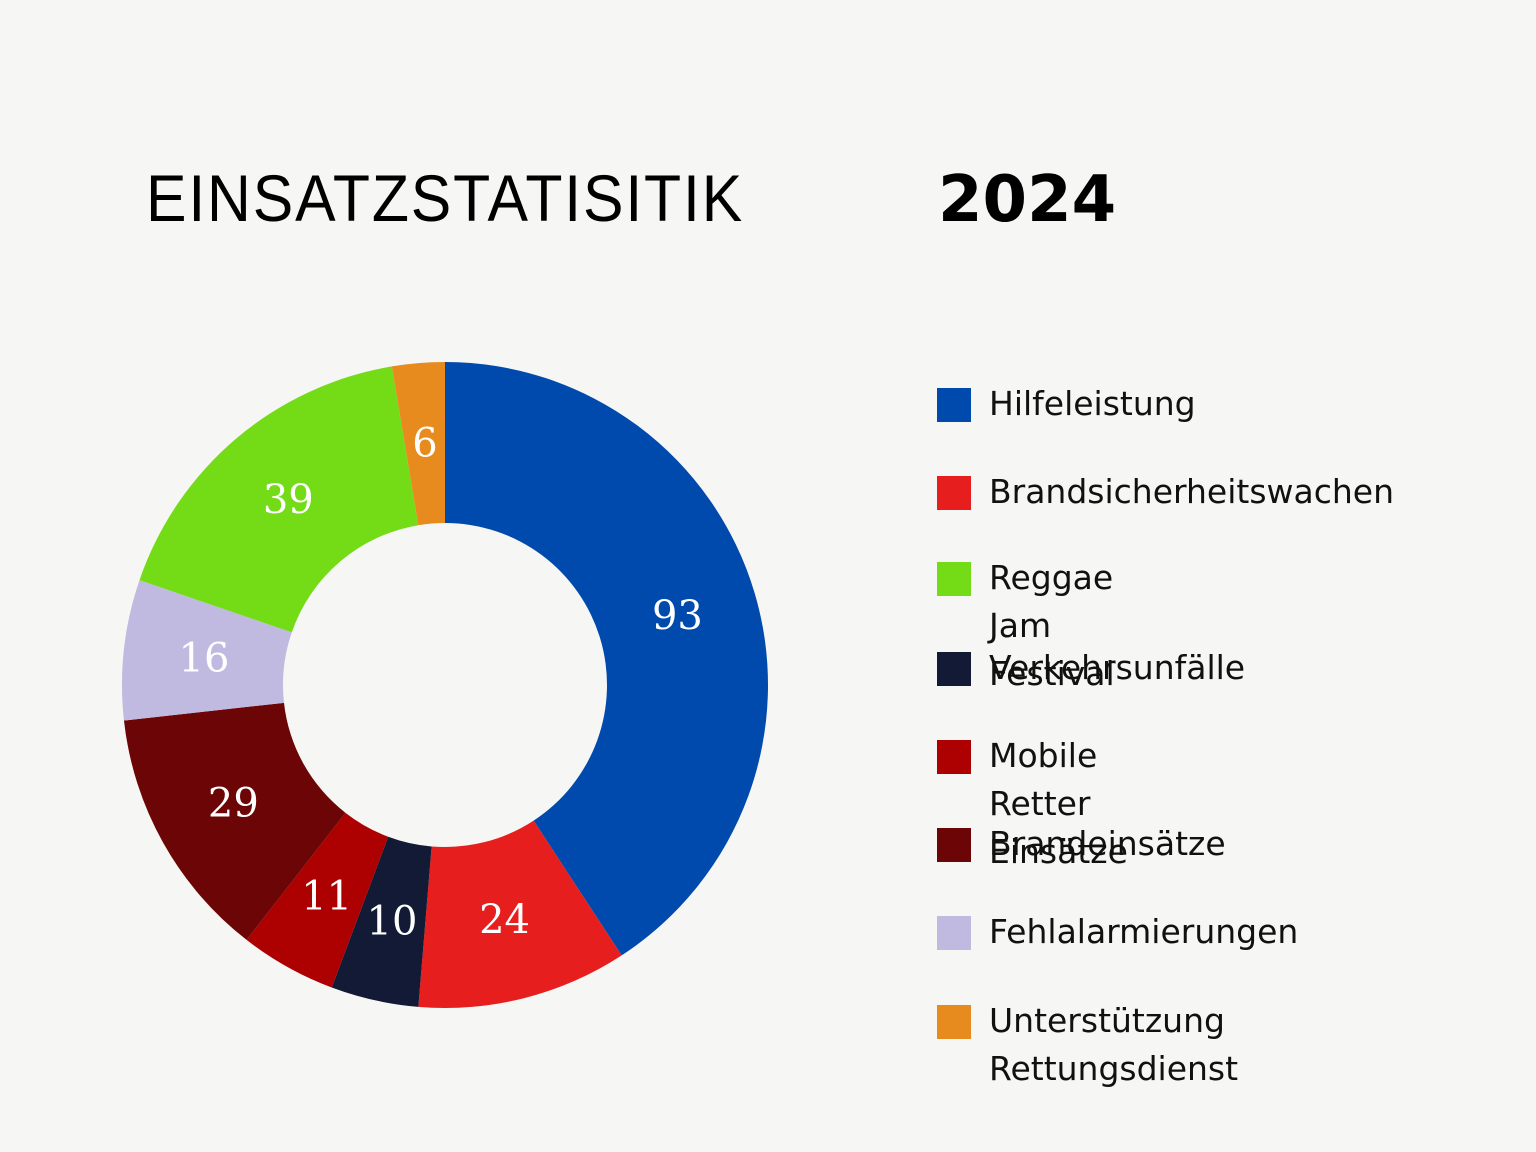 The image size is (1536, 1152). I want to click on legend-item-hilfeleistung: Hilfeleistung, so click(1066, 406).